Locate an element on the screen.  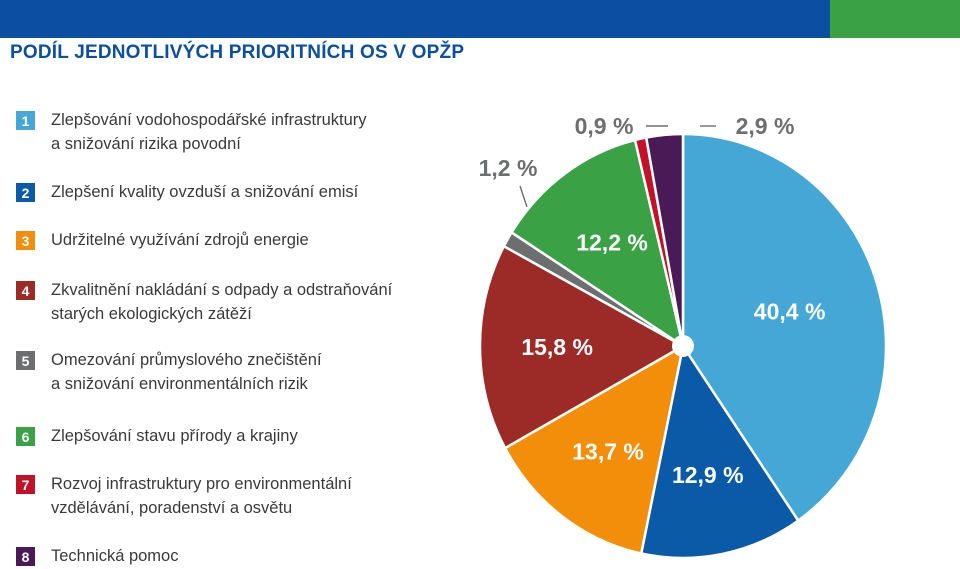
legend-number-badge: 4 is located at coordinates (25, 290).